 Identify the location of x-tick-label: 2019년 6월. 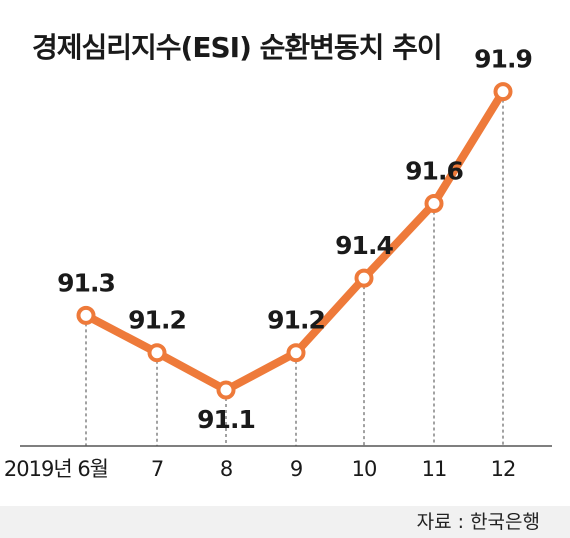
(56, 469).